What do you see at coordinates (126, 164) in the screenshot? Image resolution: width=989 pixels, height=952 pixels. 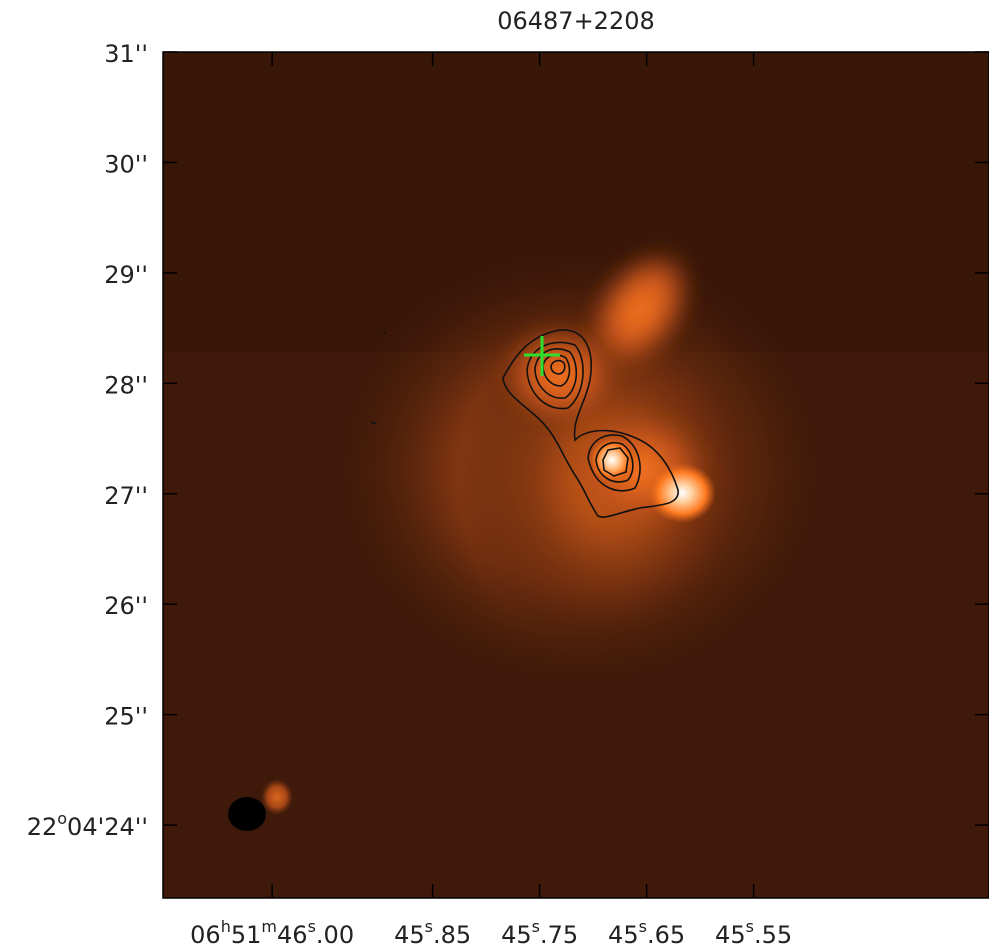 I see `y-tick-label: 30''` at bounding box center [126, 164].